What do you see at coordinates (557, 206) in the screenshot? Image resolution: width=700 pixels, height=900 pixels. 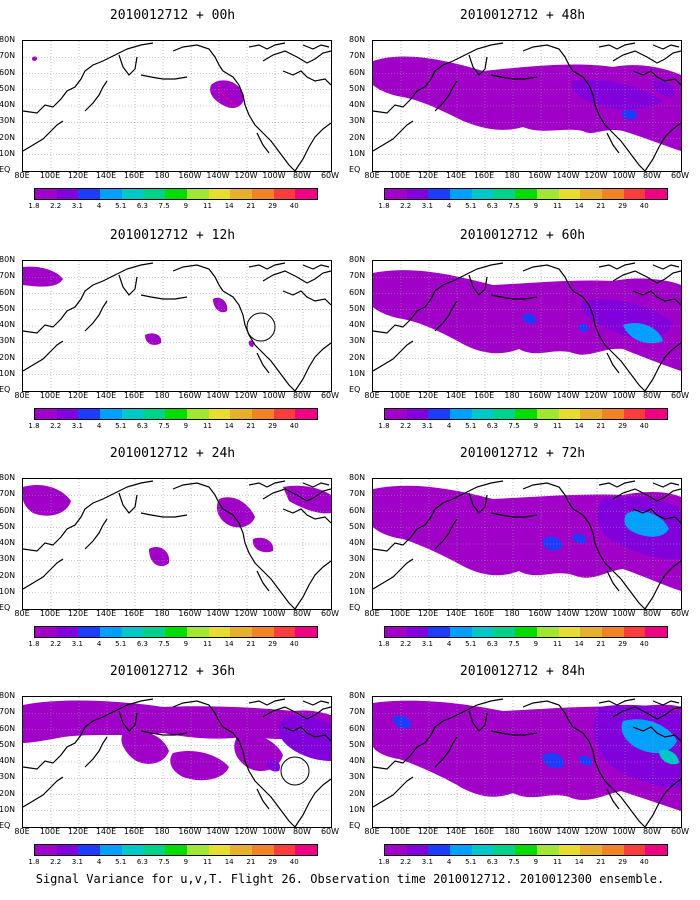 I see `colorbar-label: 11` at bounding box center [557, 206].